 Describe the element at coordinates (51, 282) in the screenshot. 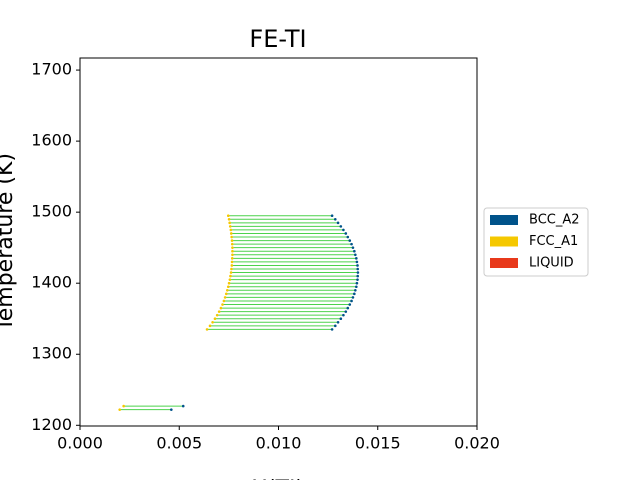

I see `y-tick-label: 1400` at that location.